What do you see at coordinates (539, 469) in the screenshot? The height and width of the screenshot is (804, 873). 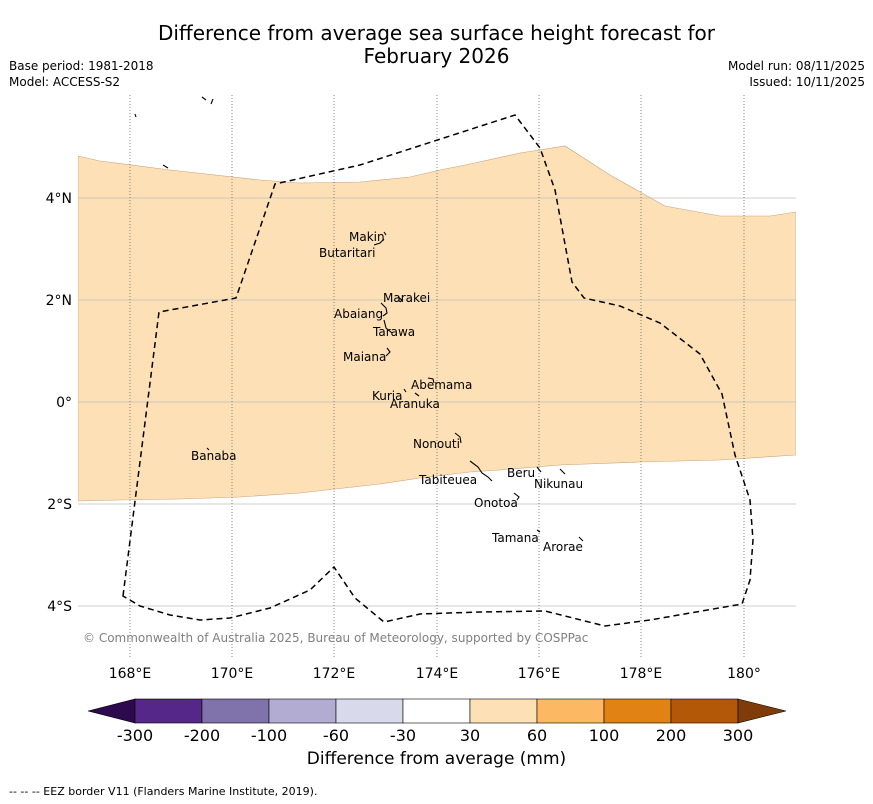 I see `island-beru` at bounding box center [539, 469].